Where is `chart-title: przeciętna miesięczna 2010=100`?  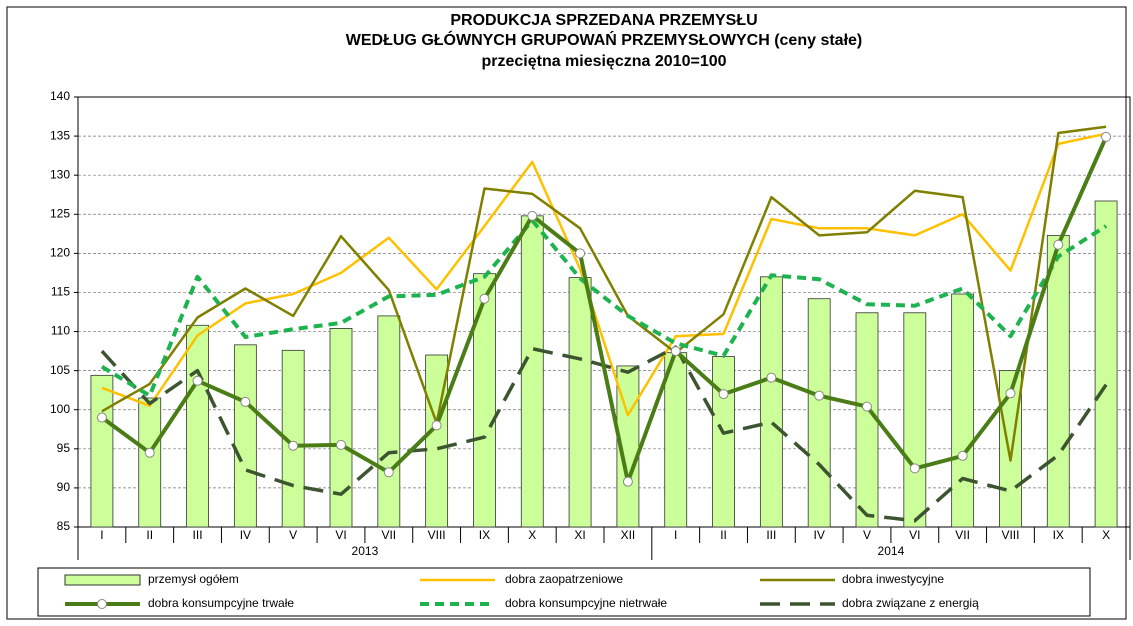
chart-title: przeciętna miesięczna 2010=100 is located at coordinates (603, 61).